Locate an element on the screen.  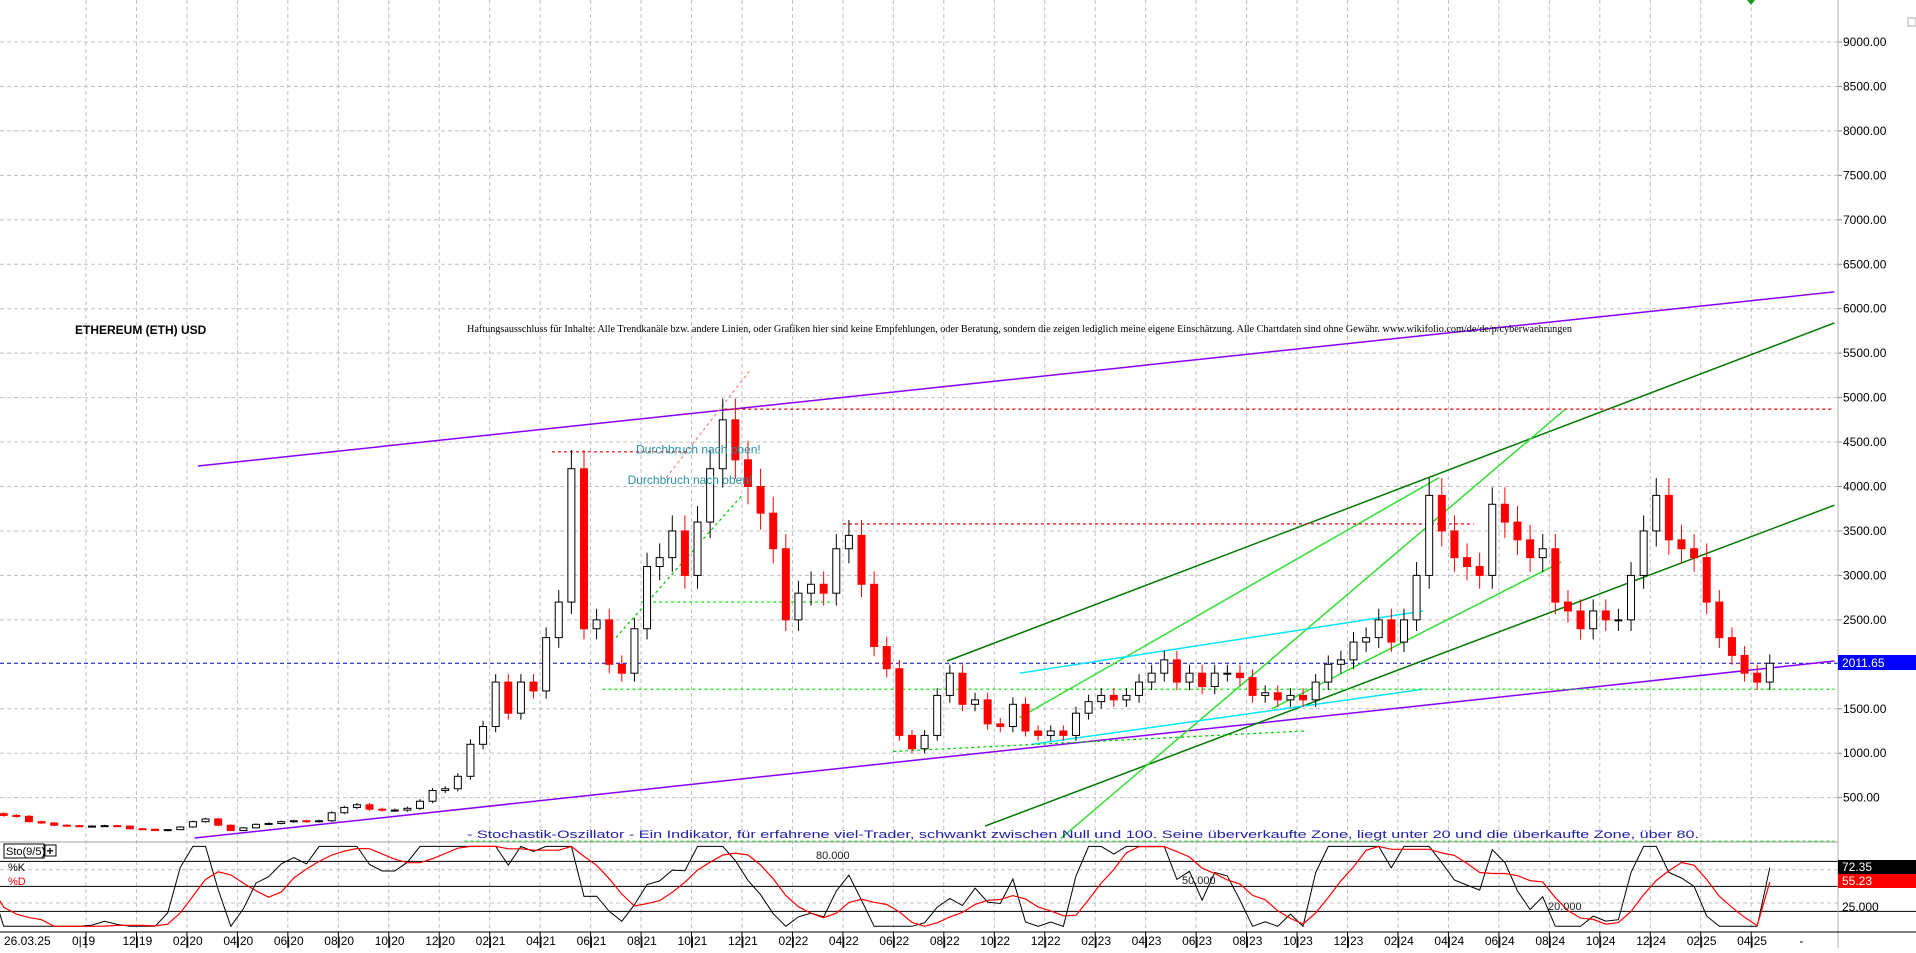
level-80-label: 80.000 is located at coordinates (833, 856).